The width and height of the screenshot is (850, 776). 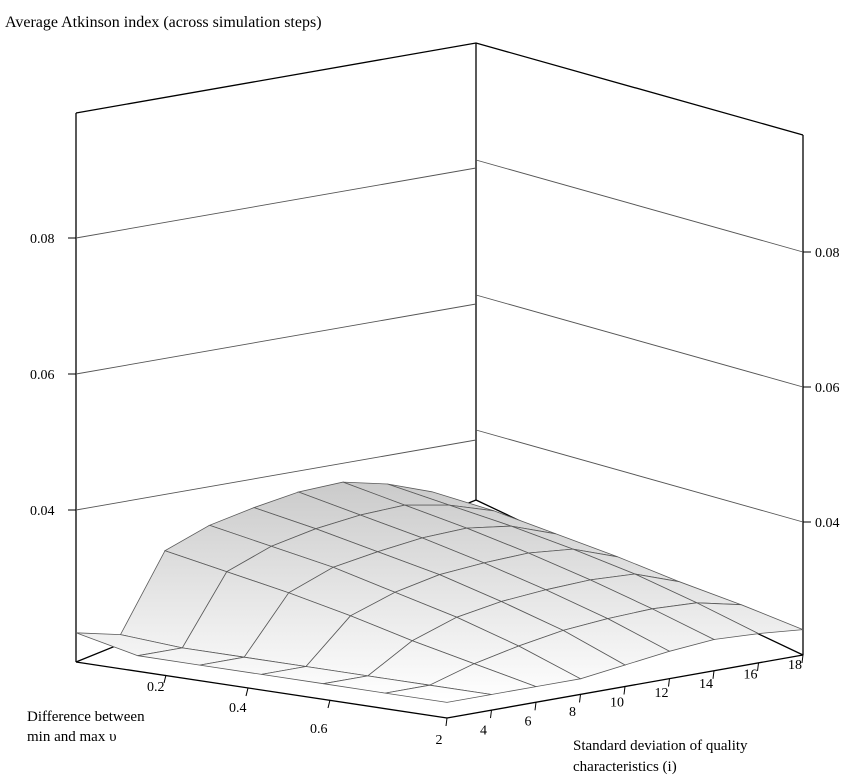 I want to click on z-tick-right-2: 0.08, so click(x=827, y=253).